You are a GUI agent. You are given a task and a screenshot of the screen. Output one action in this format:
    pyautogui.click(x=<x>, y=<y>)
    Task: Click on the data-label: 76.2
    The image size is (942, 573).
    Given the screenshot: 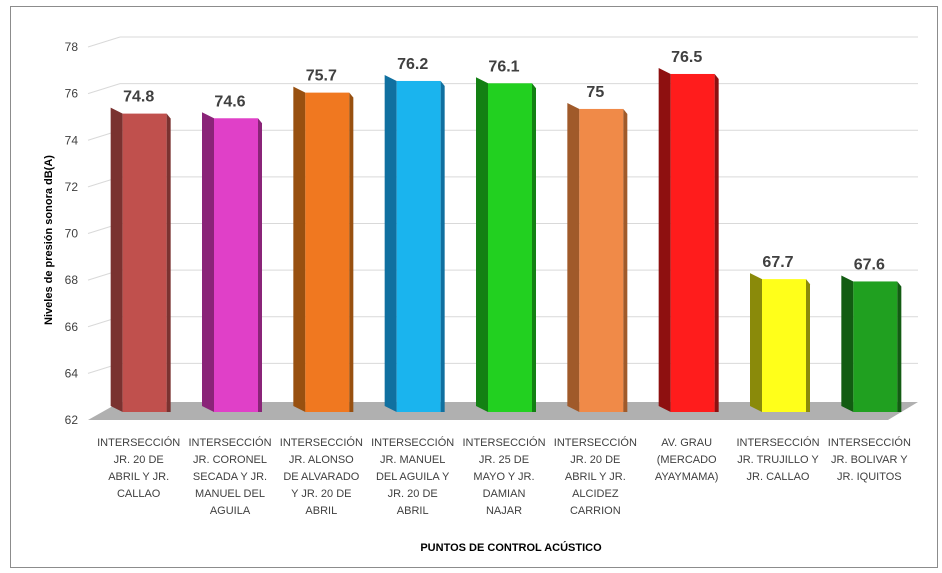 What is the action you would take?
    pyautogui.click(x=412, y=64)
    